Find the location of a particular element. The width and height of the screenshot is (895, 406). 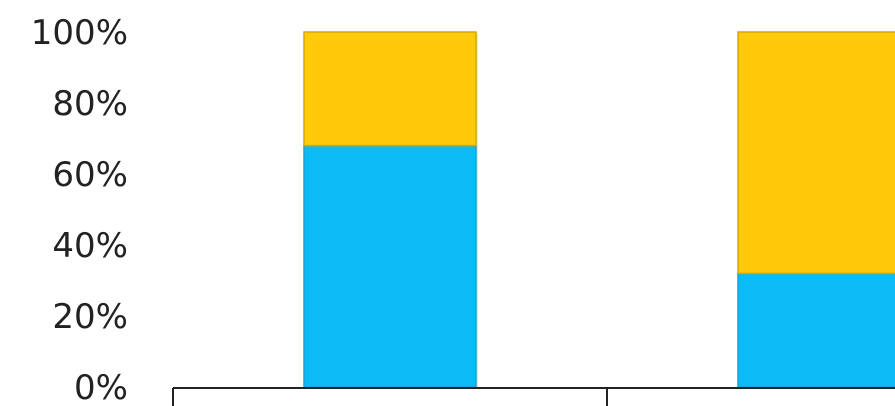

y-tick-label: 20% is located at coordinates (90, 317).